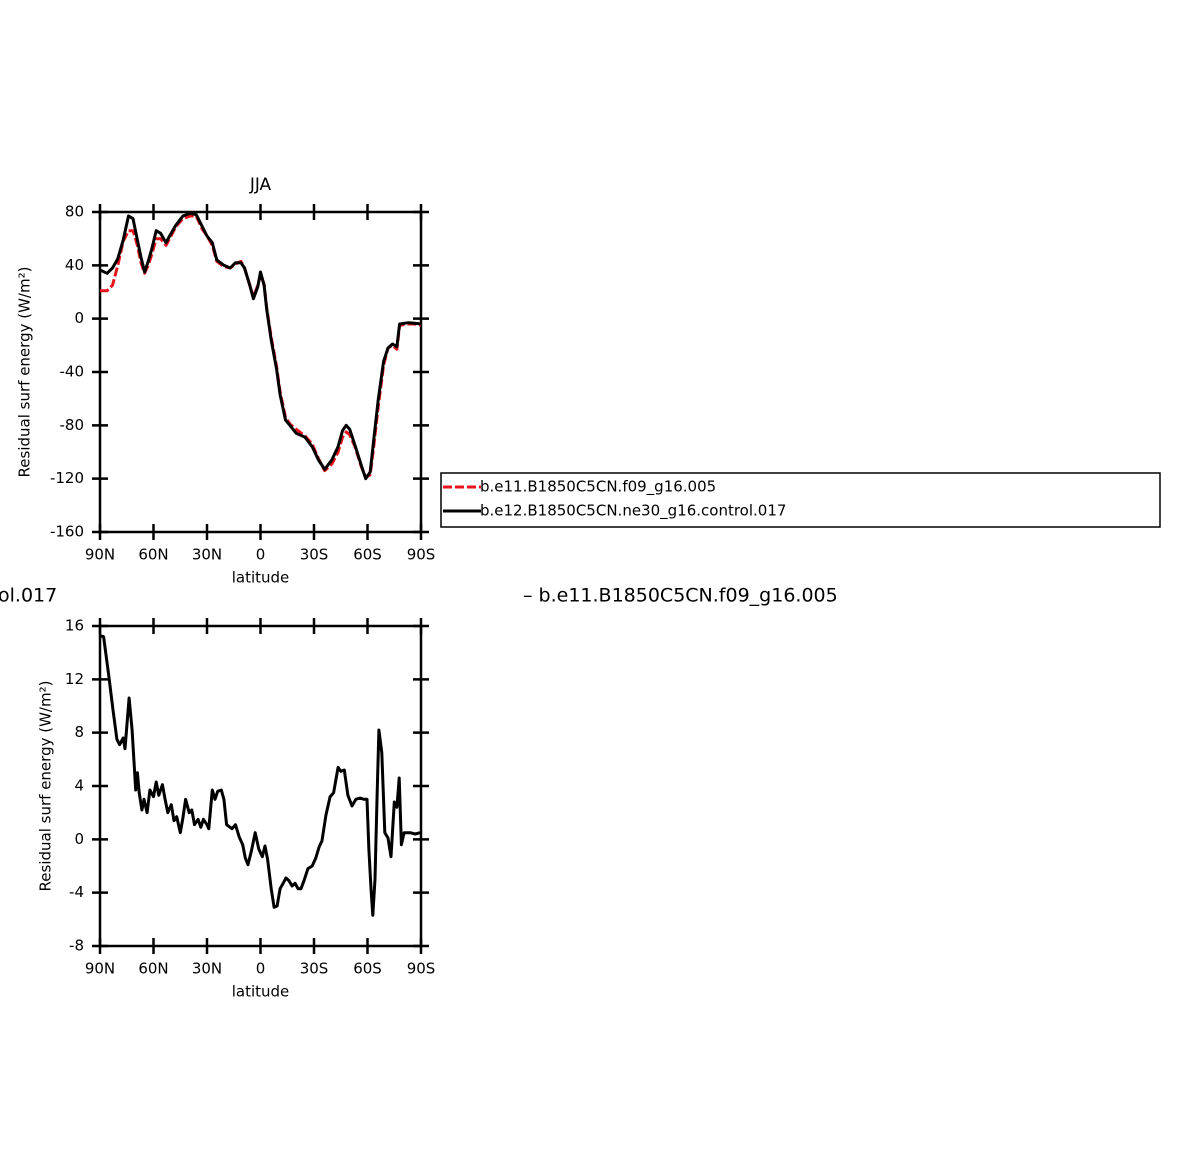 The width and height of the screenshot is (1178, 1175). I want to click on y-tick-label: 4, so click(79, 786).